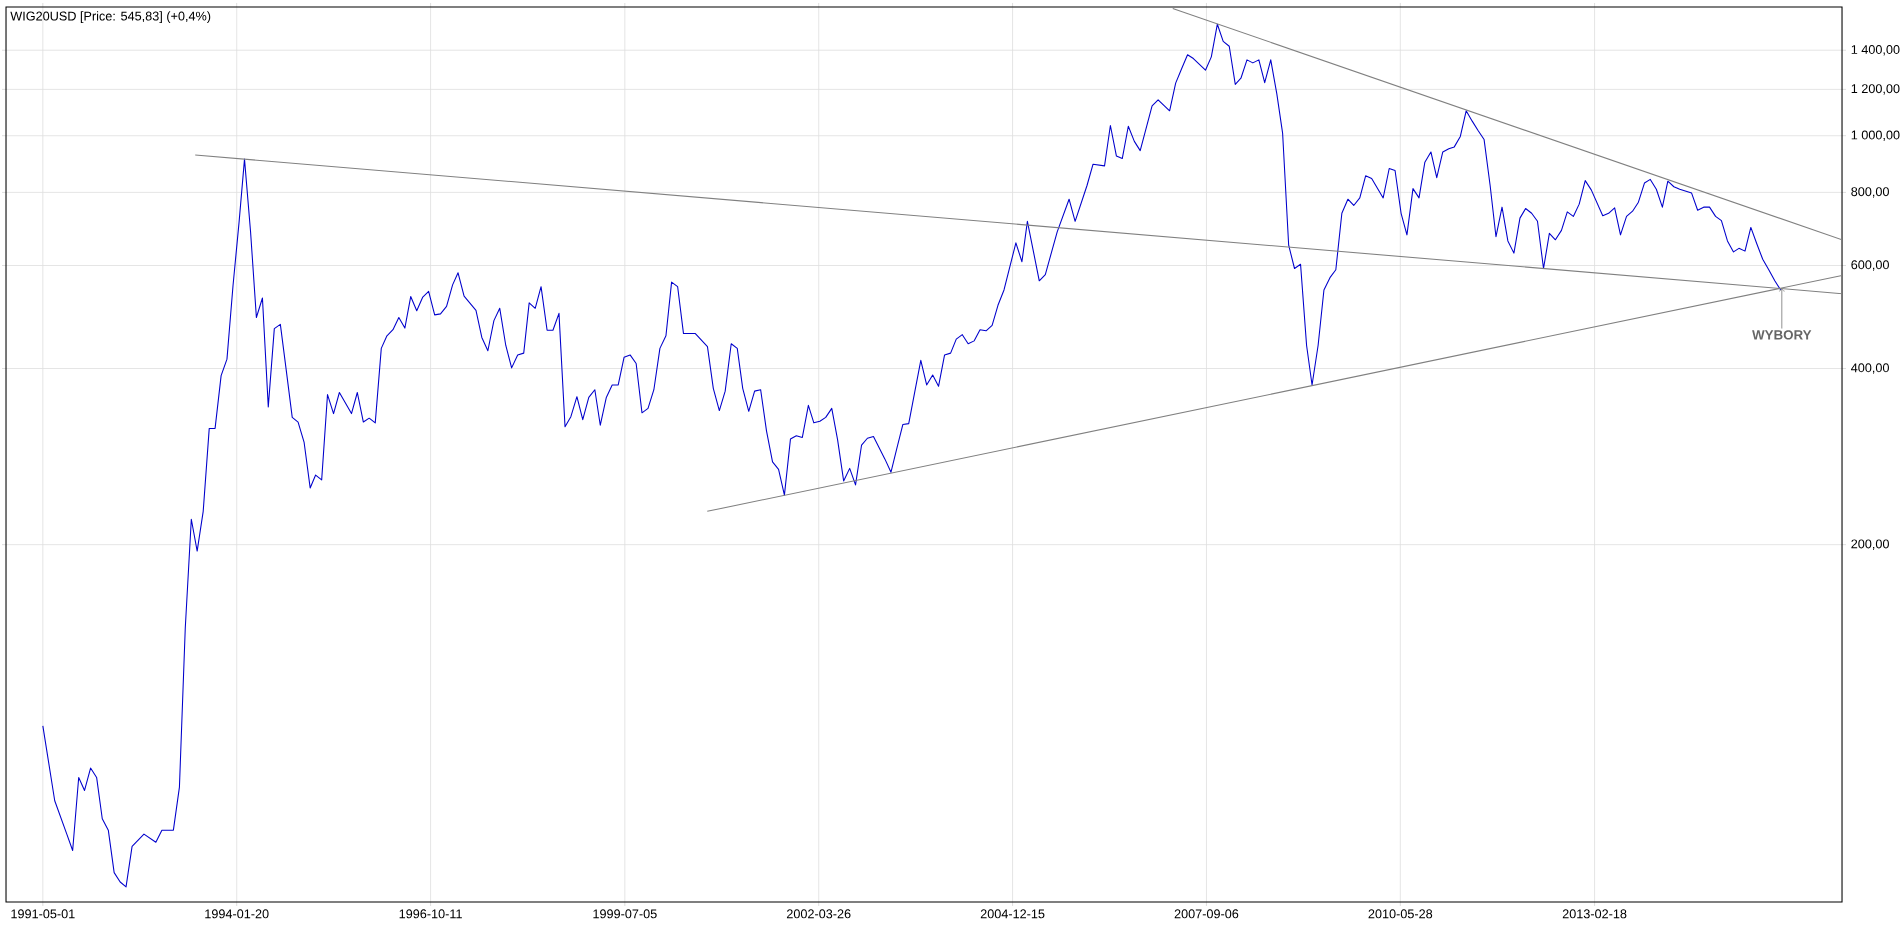 This screenshot has height=925, width=1904. What do you see at coordinates (43, 914) in the screenshot?
I see `x-tick-label: 1991-05-01` at bounding box center [43, 914].